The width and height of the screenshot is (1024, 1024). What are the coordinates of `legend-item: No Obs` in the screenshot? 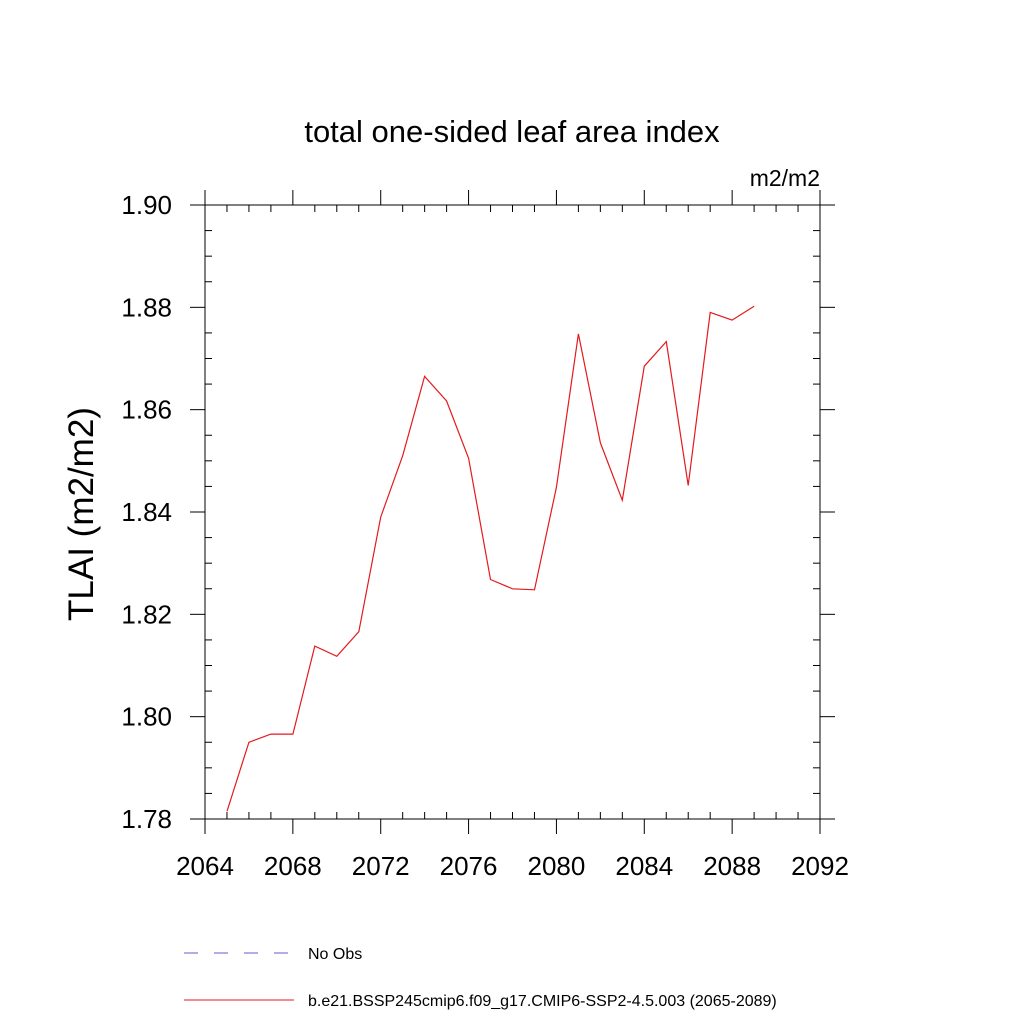 It's located at (273, 954).